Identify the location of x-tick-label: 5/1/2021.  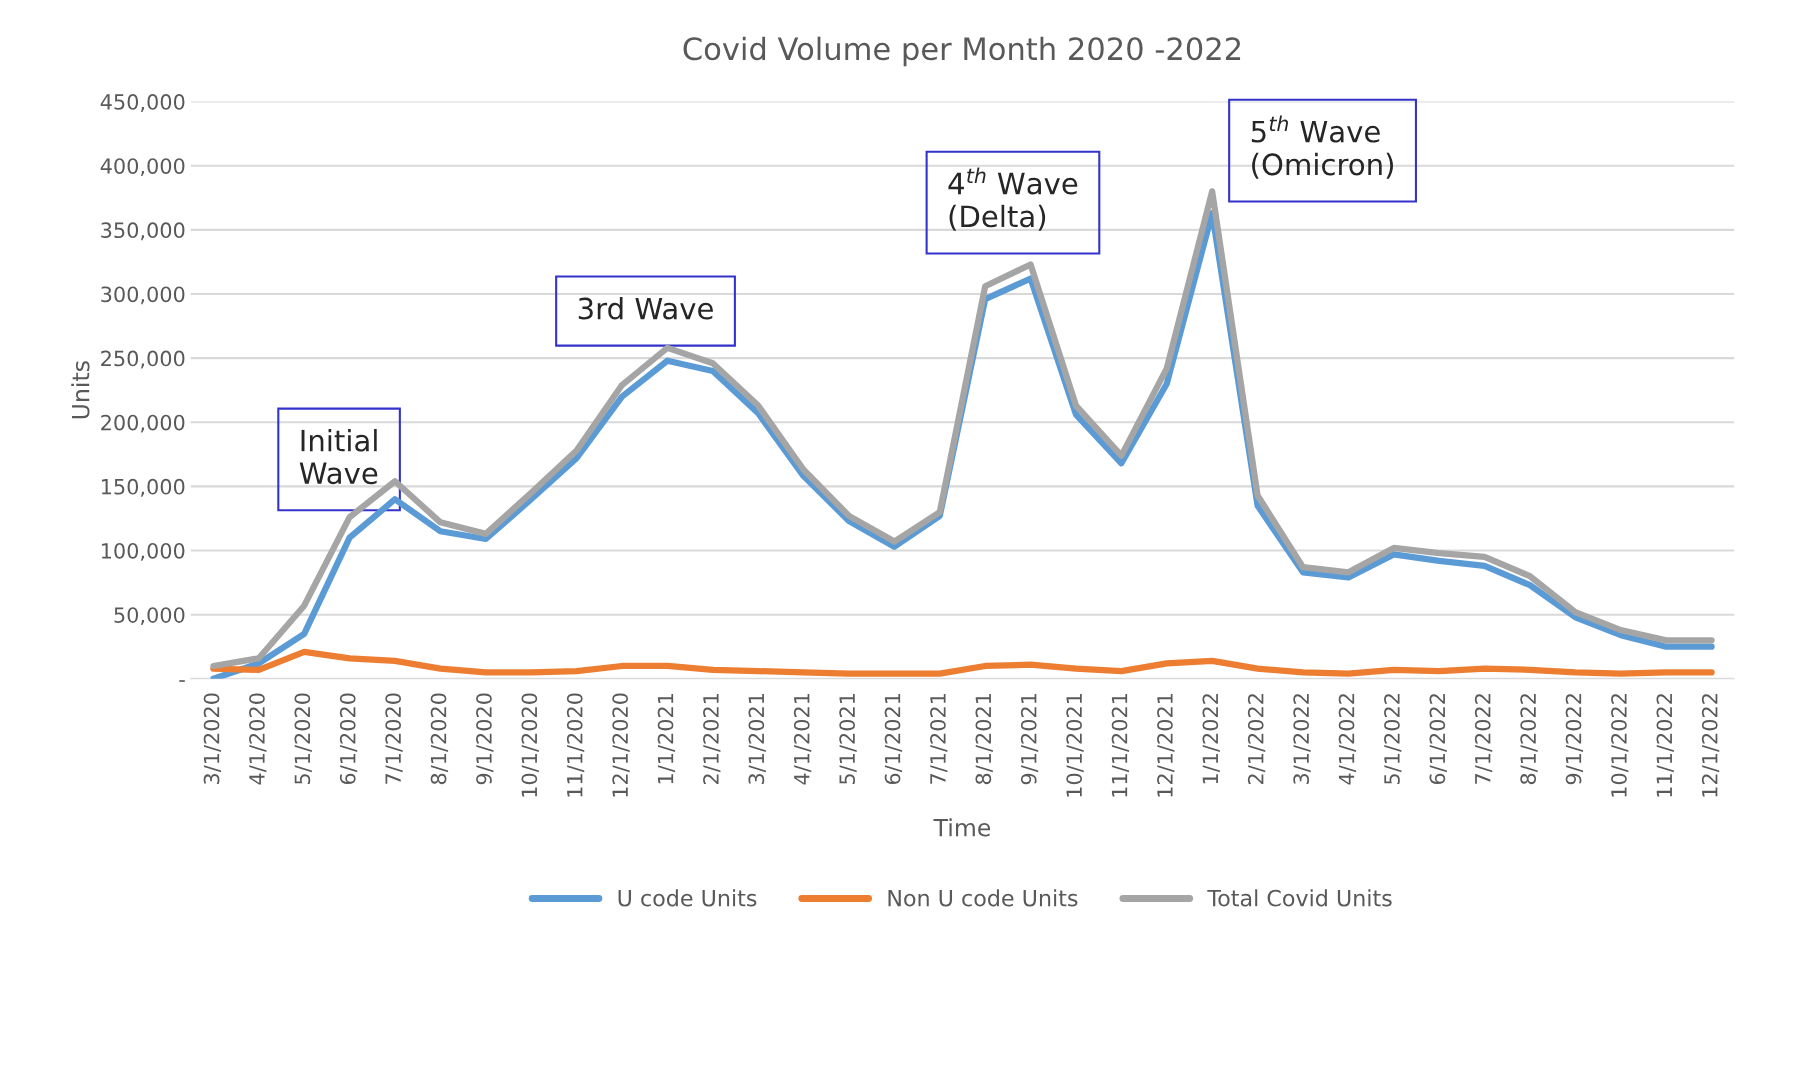
(848, 738).